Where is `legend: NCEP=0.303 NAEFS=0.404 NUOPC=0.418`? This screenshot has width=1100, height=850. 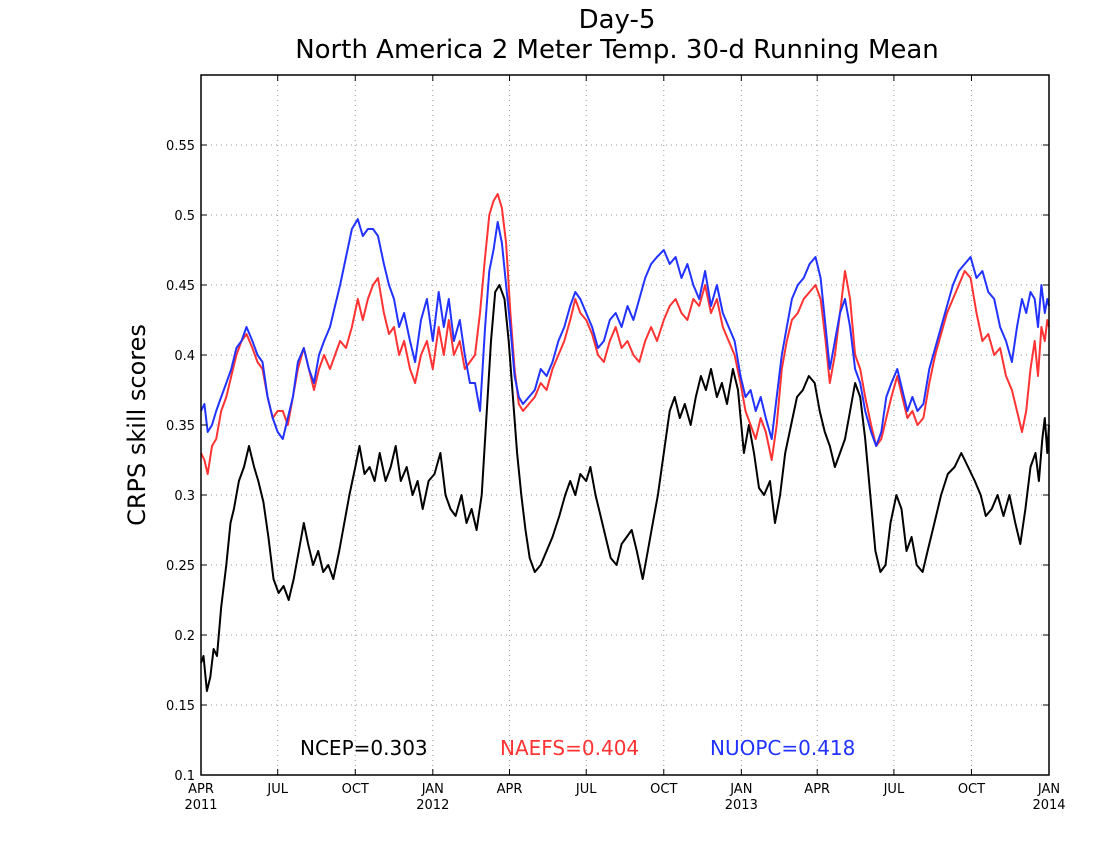 legend: NCEP=0.303 NAEFS=0.404 NUOPC=0.418 is located at coordinates (577, 748).